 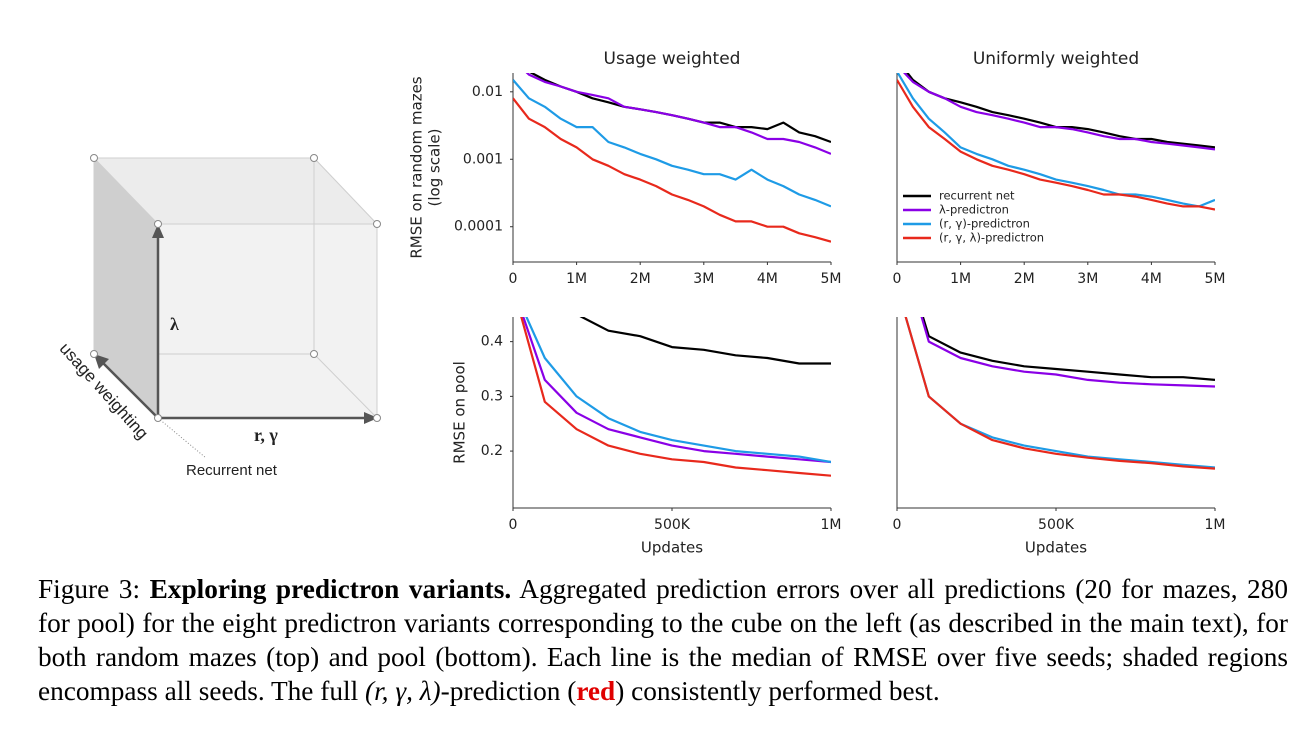 I want to click on recurrent-label: Recurrent net, so click(x=232, y=470).